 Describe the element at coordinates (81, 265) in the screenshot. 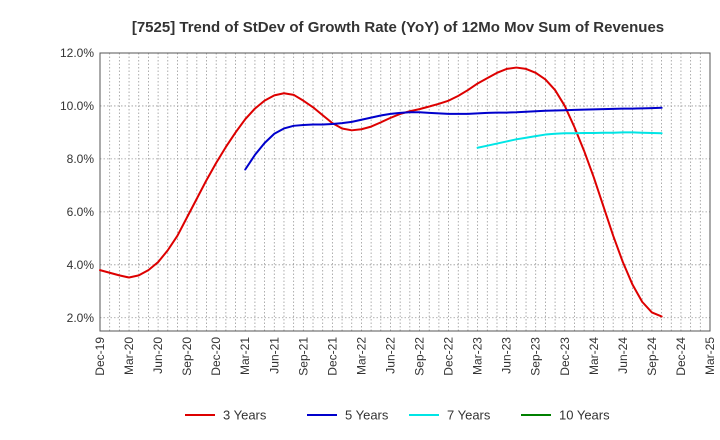

I see `y-tick-label: 4.0%` at that location.